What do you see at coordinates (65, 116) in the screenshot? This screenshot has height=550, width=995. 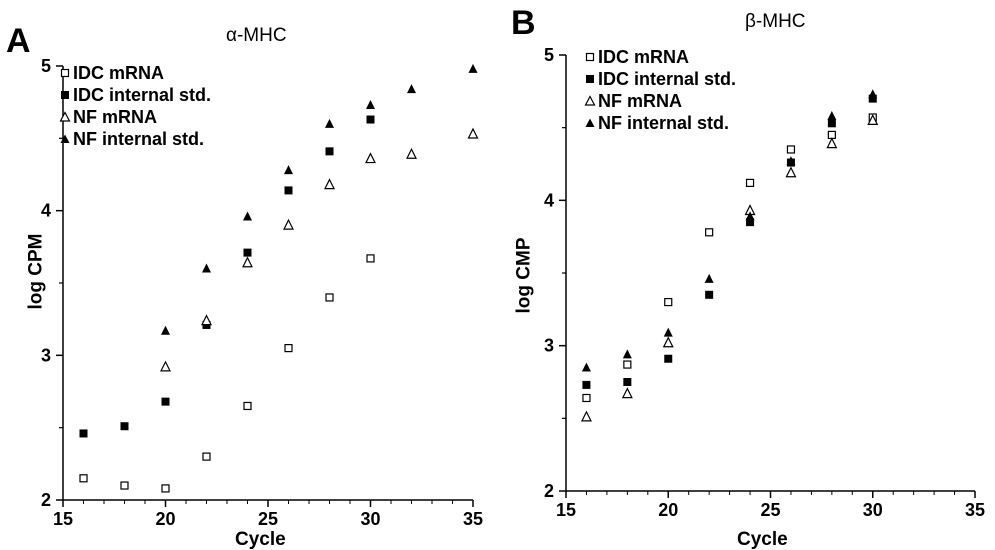 I see `triangle-open-marker-icon` at bounding box center [65, 116].